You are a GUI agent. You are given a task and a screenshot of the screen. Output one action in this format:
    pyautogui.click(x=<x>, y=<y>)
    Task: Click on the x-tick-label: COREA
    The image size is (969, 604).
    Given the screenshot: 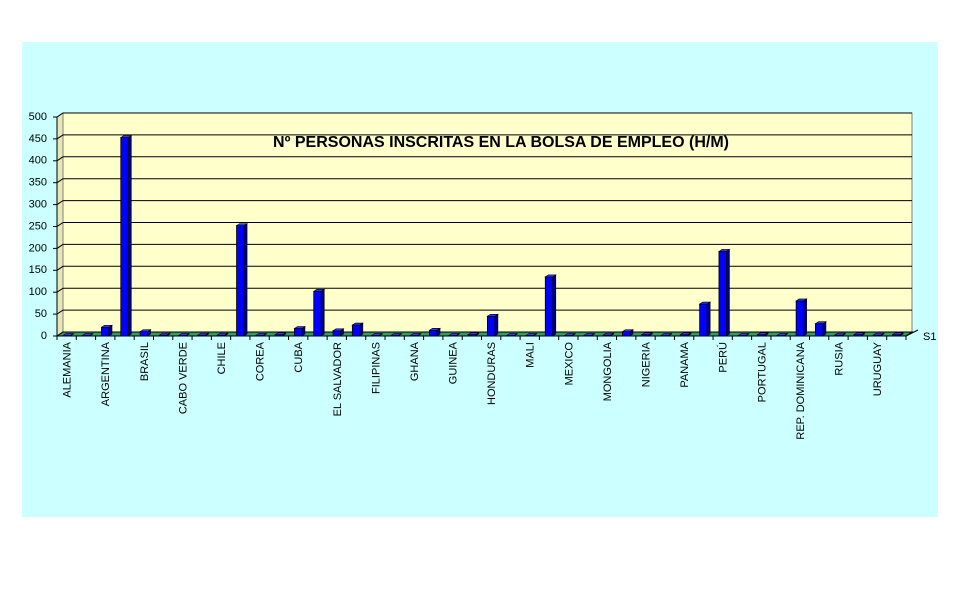 What is the action you would take?
    pyautogui.click(x=261, y=361)
    